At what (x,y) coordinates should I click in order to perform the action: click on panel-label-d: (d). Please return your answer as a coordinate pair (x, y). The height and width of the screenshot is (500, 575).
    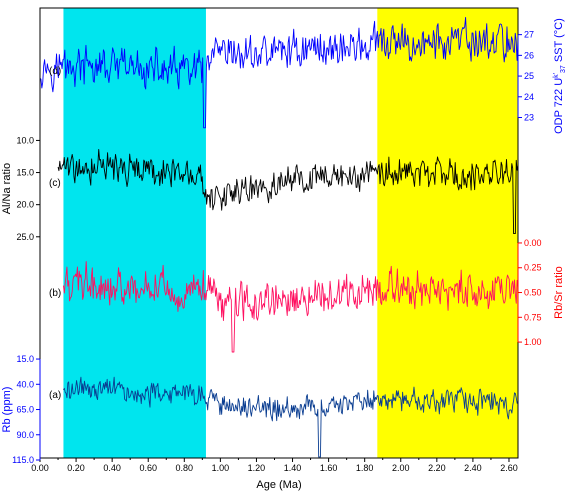
    Looking at the image, I should click on (55, 71).